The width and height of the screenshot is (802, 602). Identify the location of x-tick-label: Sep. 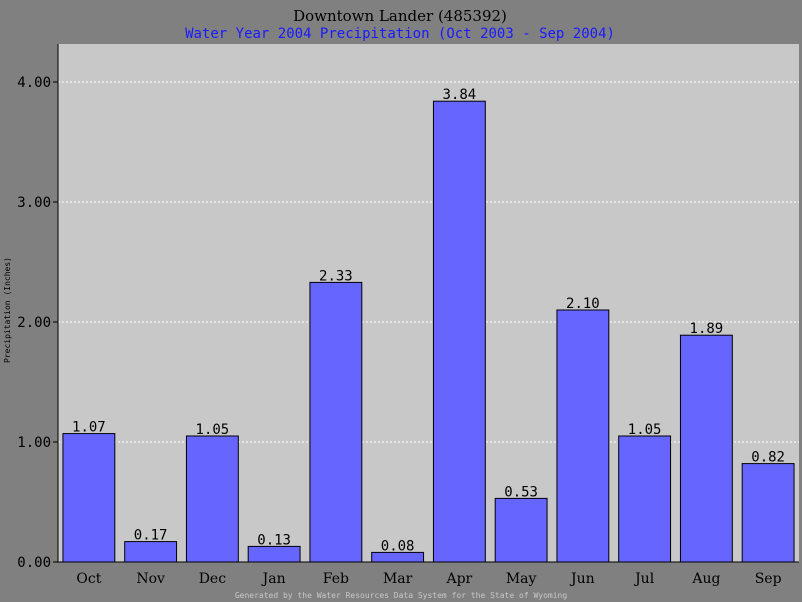
(768, 579).